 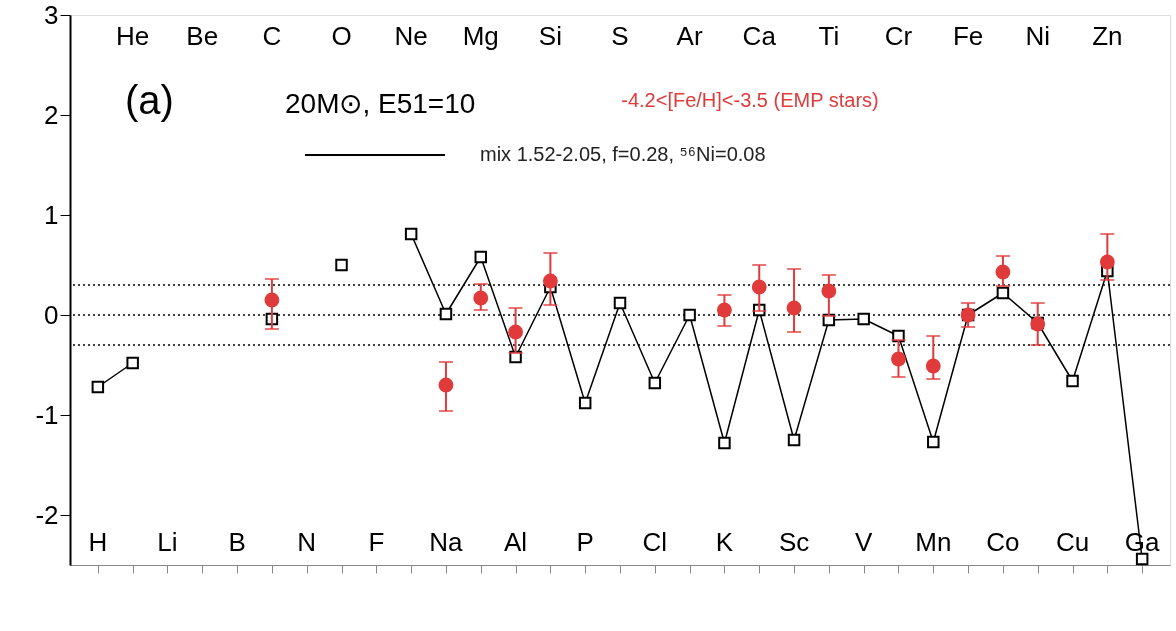 I want to click on x-tick-label: Be, so click(x=202, y=36).